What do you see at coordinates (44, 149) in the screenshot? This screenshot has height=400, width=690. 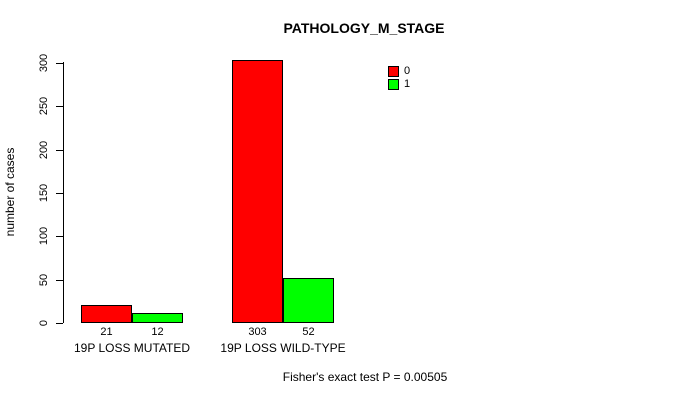 I see `y-tick-label: 200` at bounding box center [44, 149].